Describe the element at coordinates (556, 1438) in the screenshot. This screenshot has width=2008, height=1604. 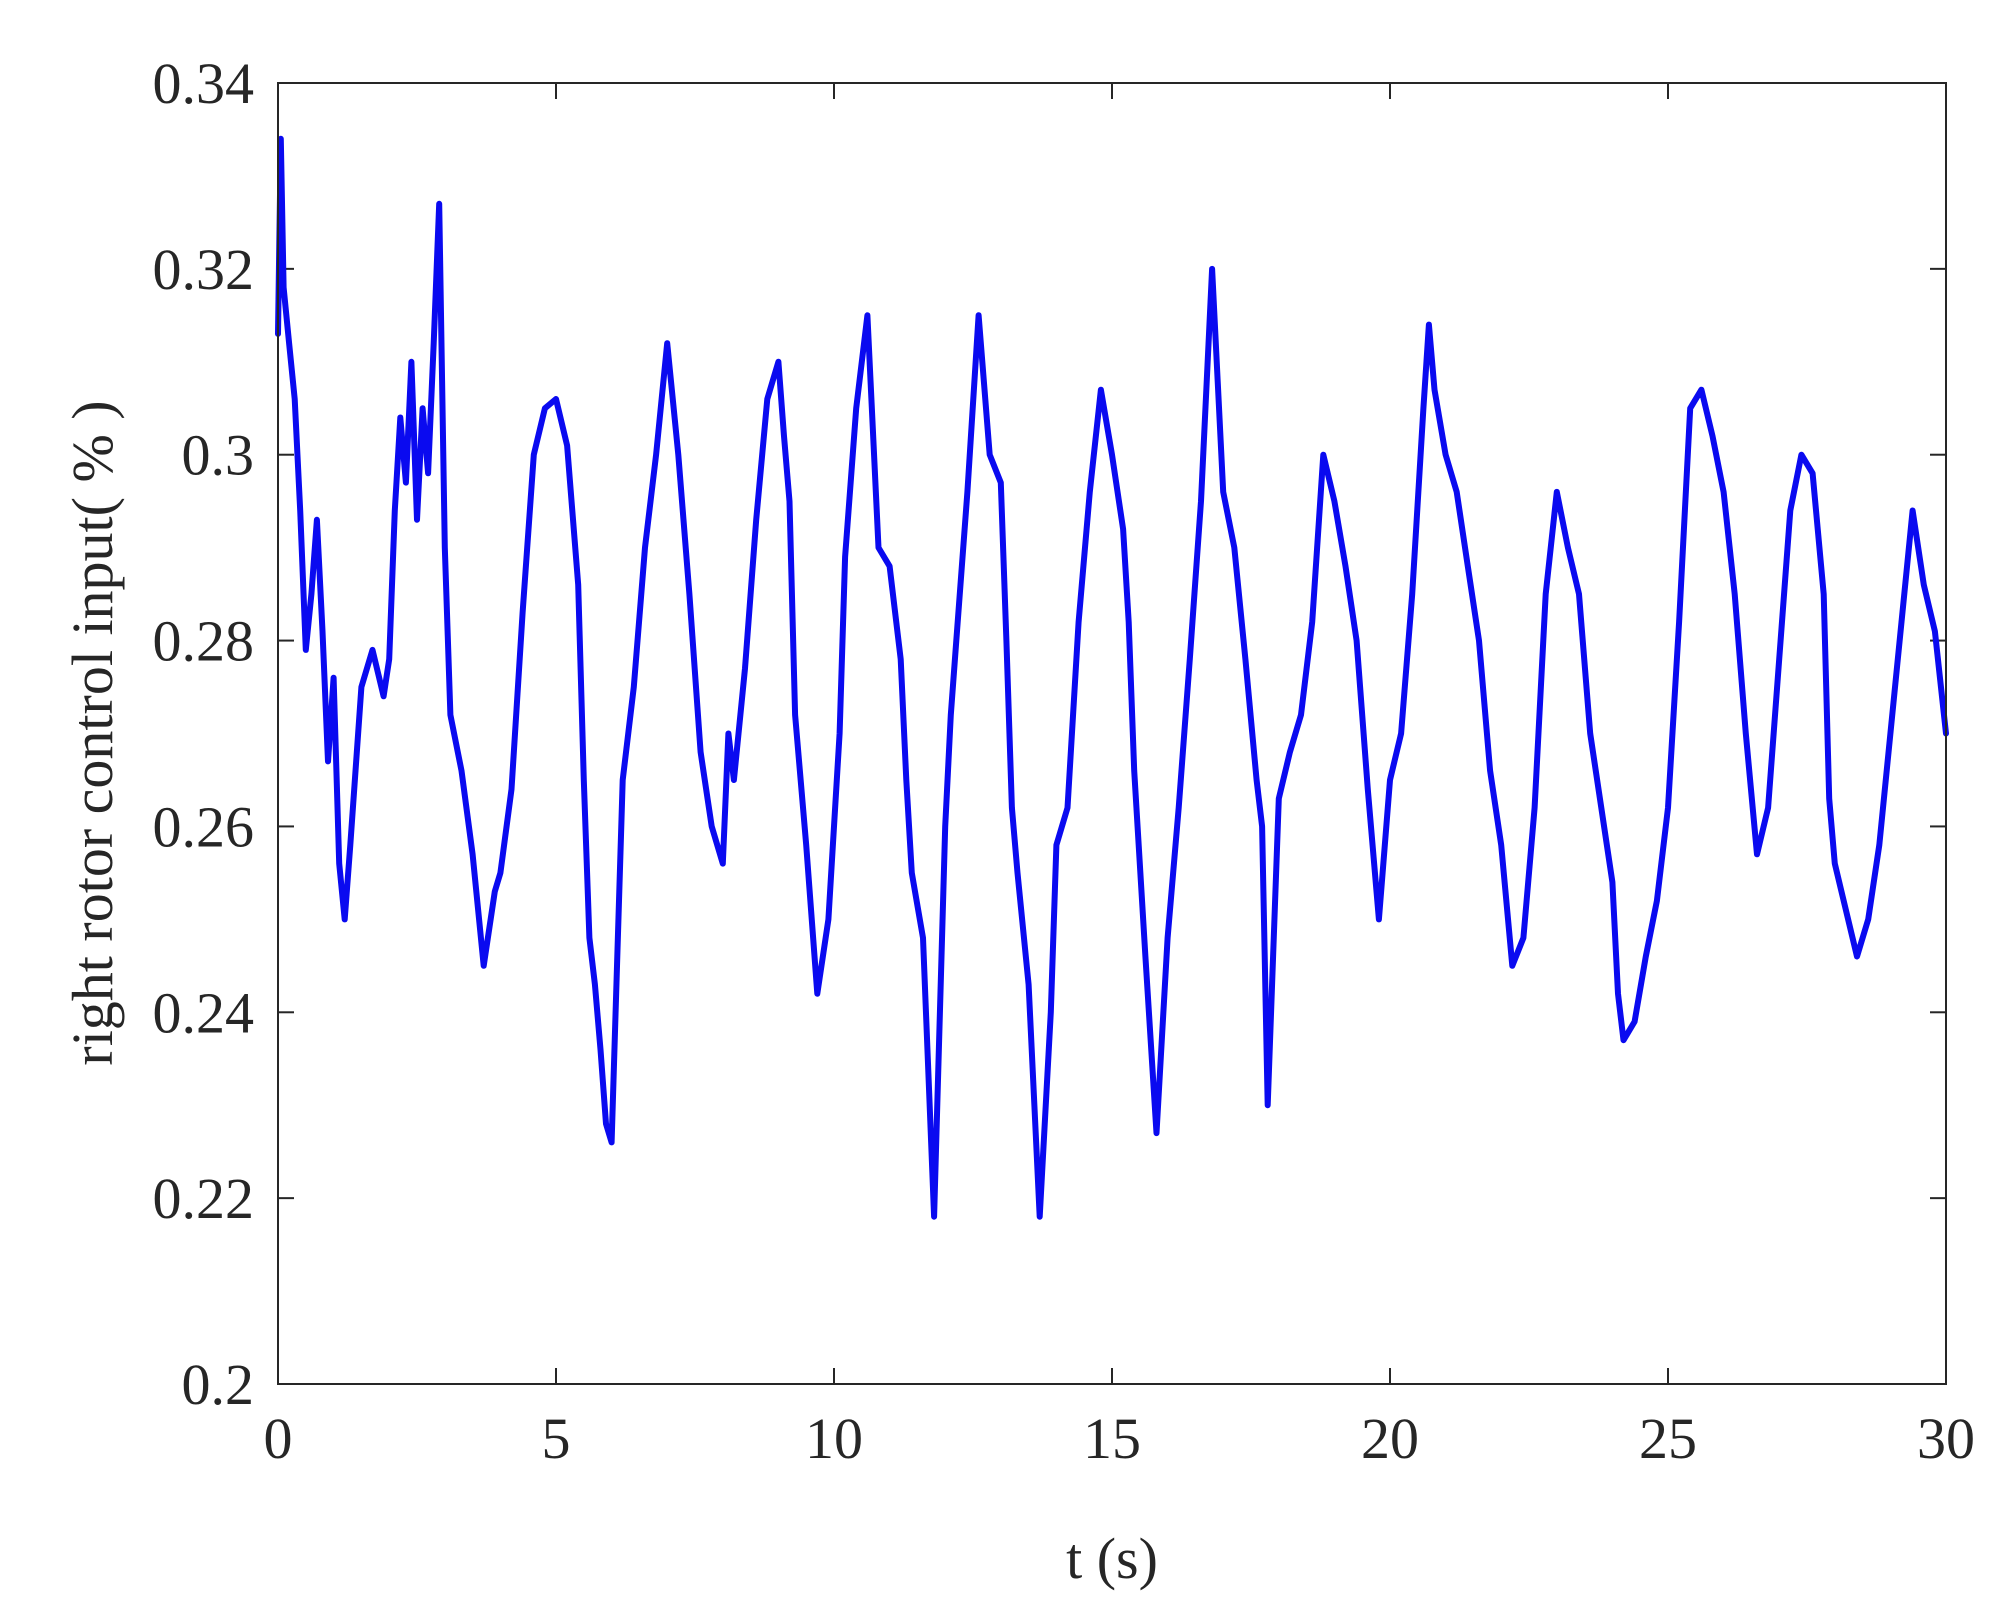
I see `x-tick-label: 5` at that location.